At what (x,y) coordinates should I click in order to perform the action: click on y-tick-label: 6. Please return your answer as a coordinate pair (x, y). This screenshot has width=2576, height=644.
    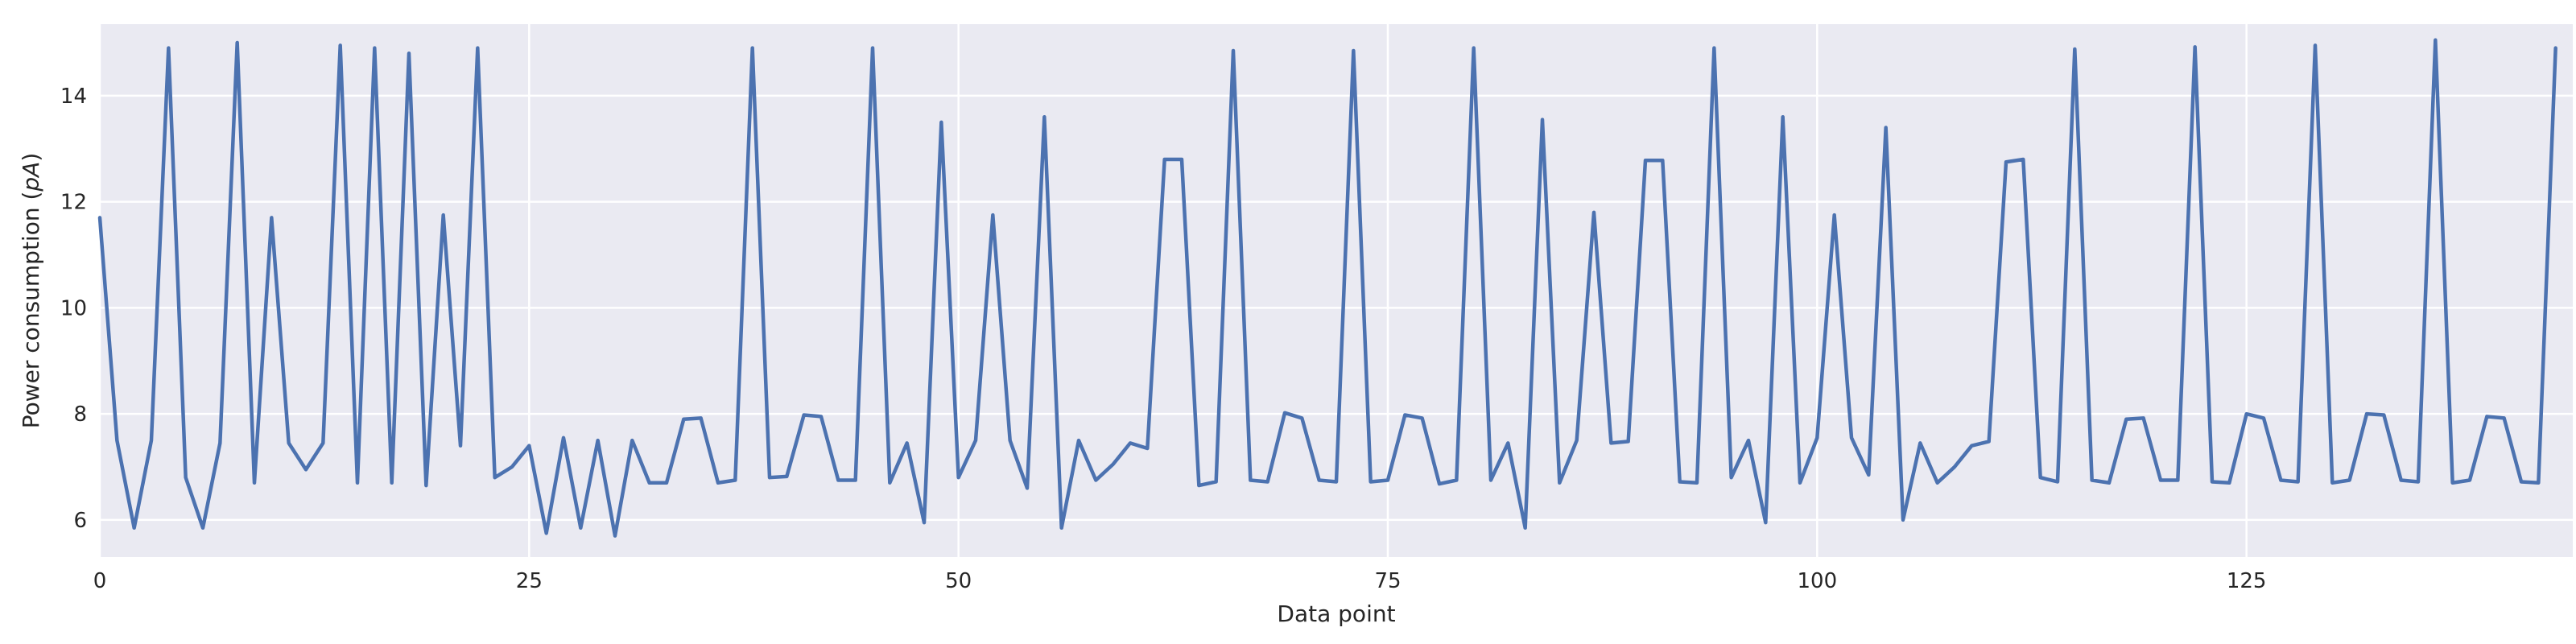
    Looking at the image, I should click on (80, 521).